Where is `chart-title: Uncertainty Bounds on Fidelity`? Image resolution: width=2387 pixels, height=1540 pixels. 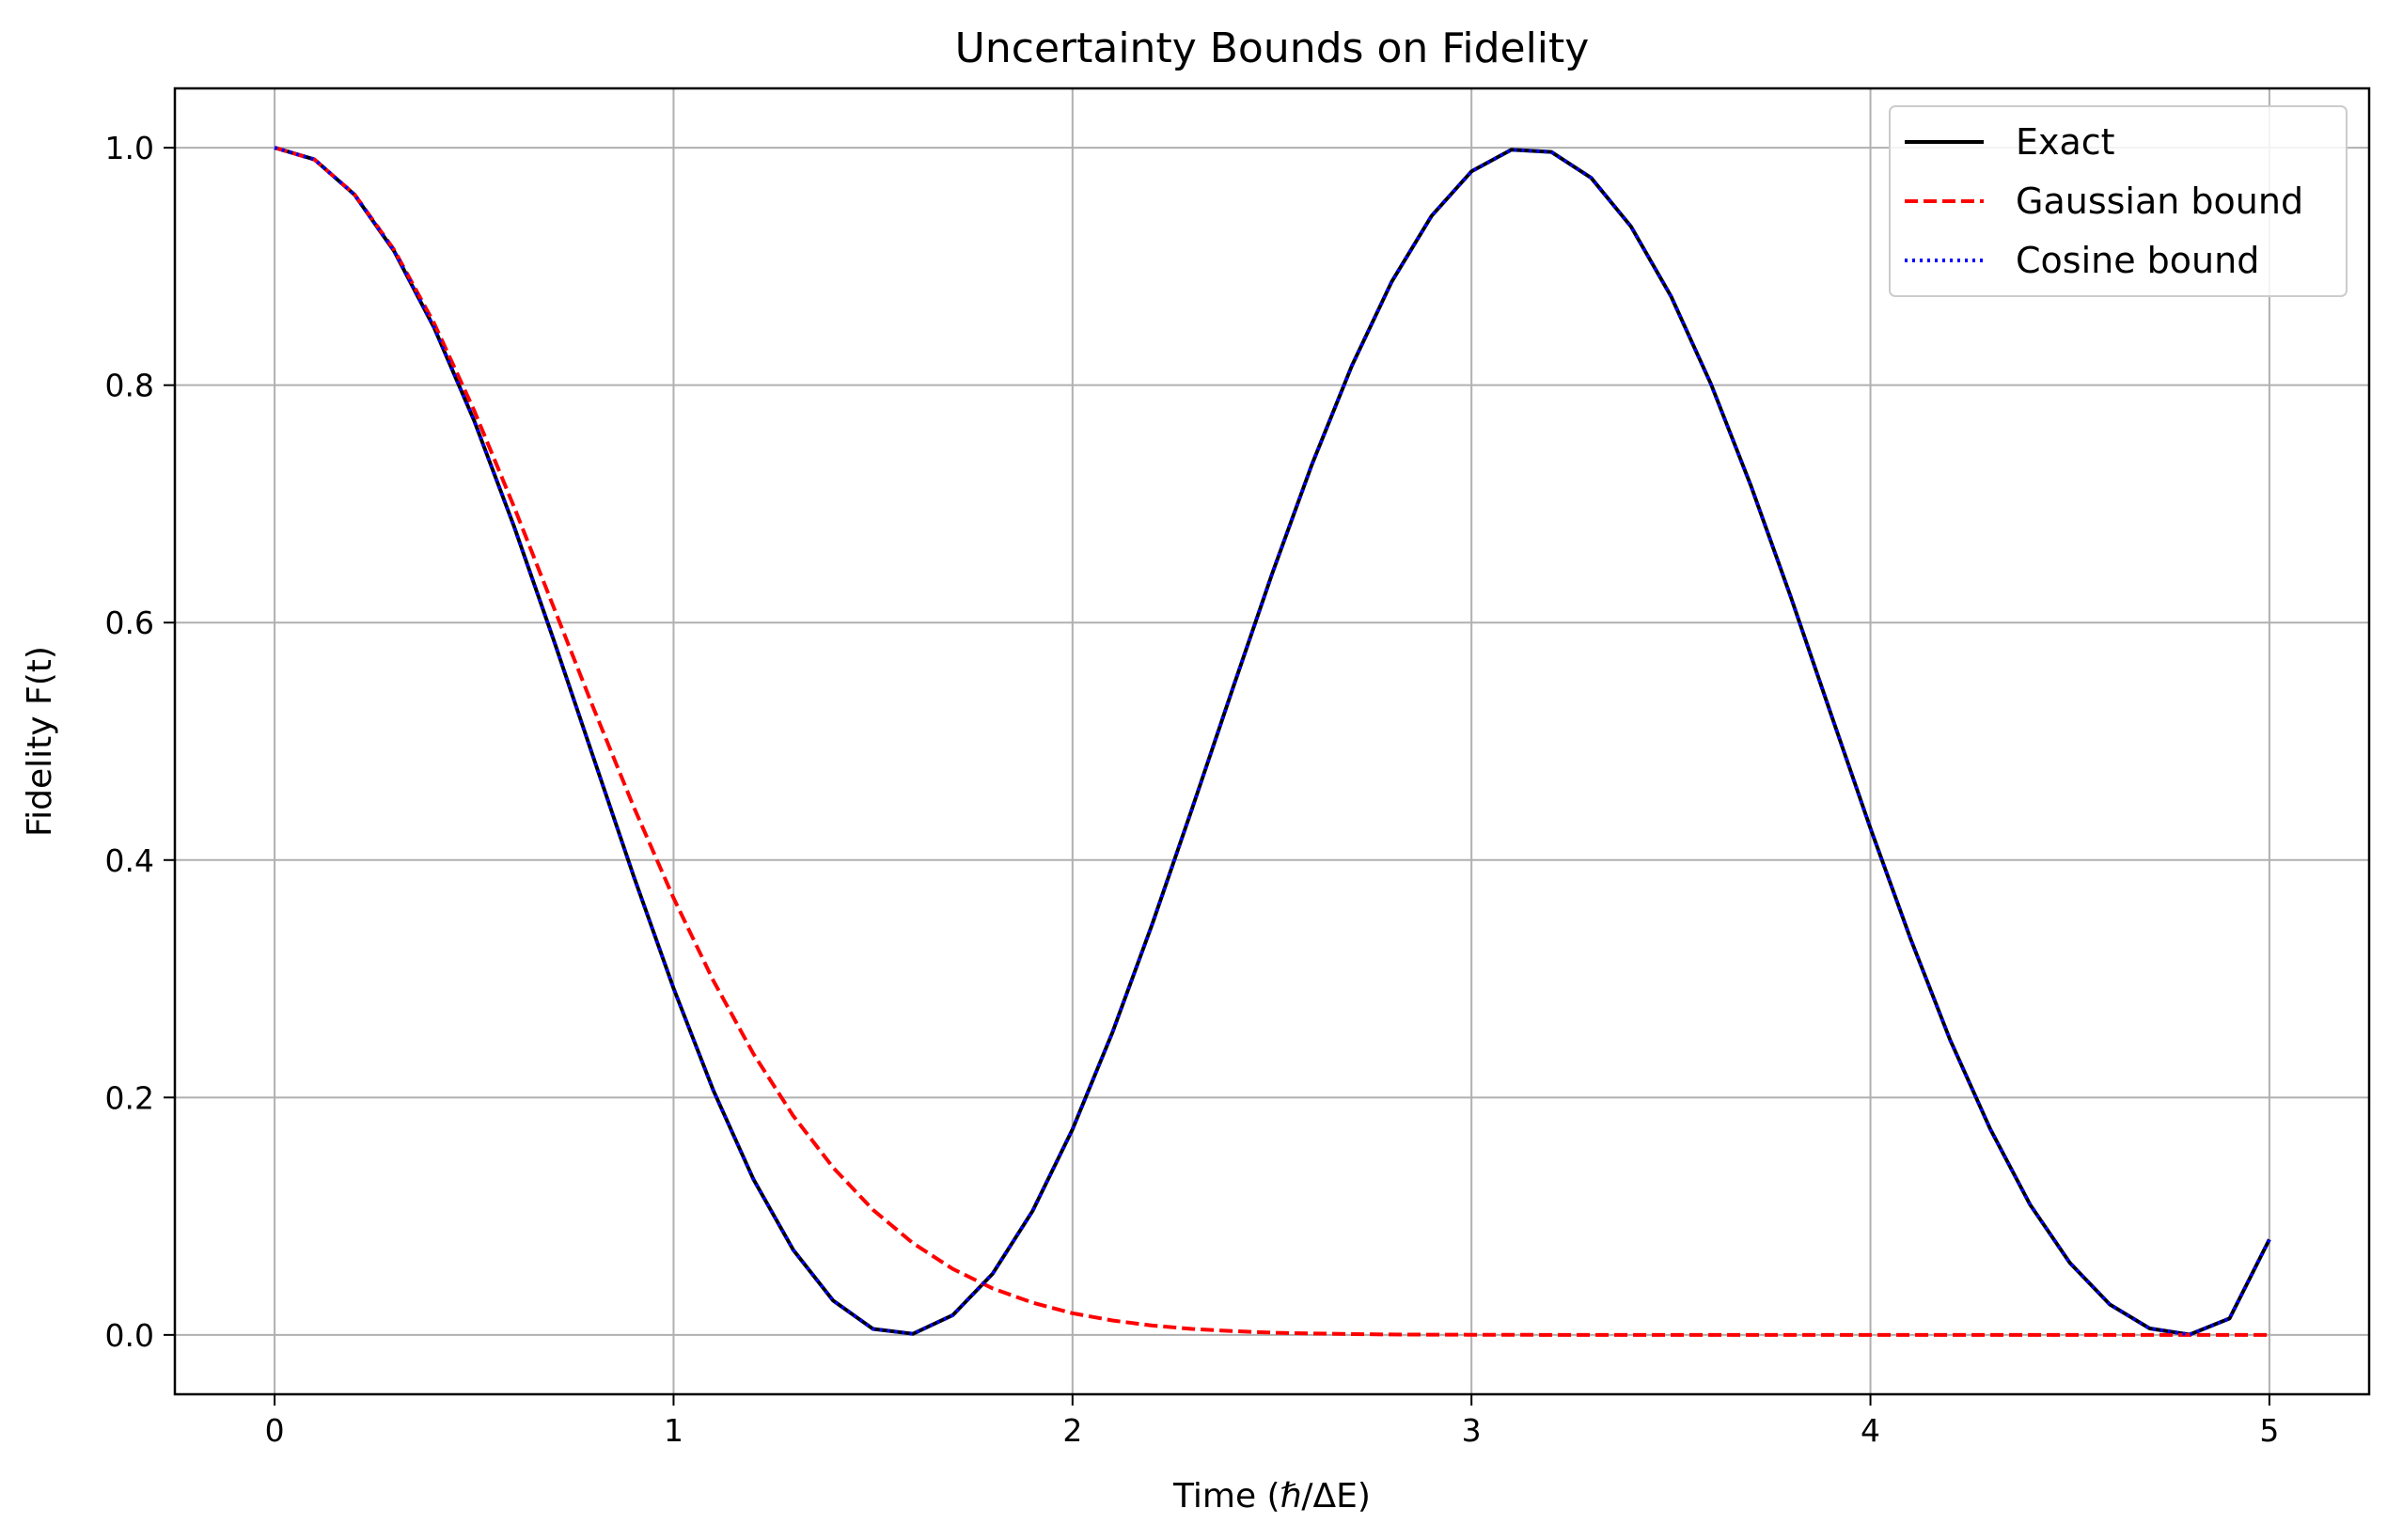 chart-title: Uncertainty Bounds on Fidelity is located at coordinates (1272, 48).